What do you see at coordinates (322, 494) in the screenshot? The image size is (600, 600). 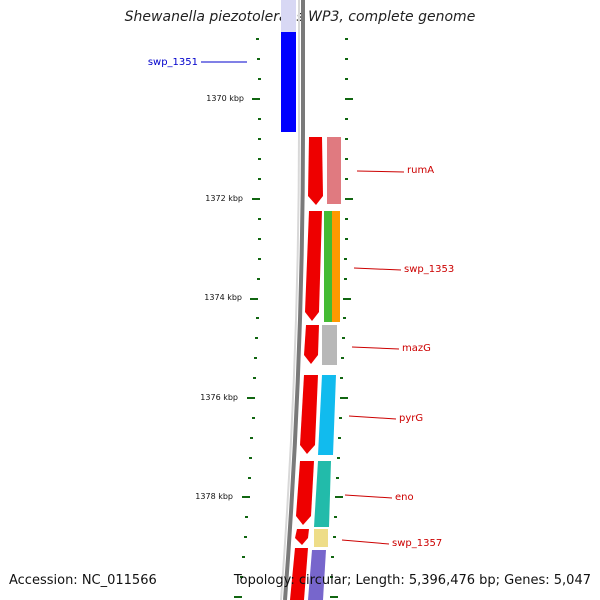 I see `feature-eno` at bounding box center [322, 494].